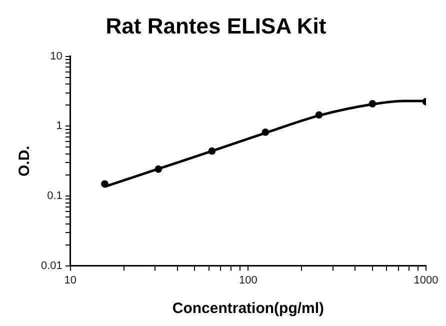  What do you see at coordinates (51, 266) in the screenshot?
I see `y-tick-label: 0.01` at bounding box center [51, 266].